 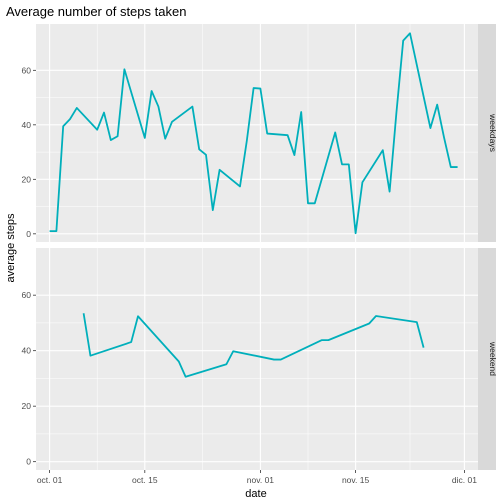 What do you see at coordinates (493, 132) in the screenshot?
I see `facet-strip-label: weekdays` at bounding box center [493, 132].